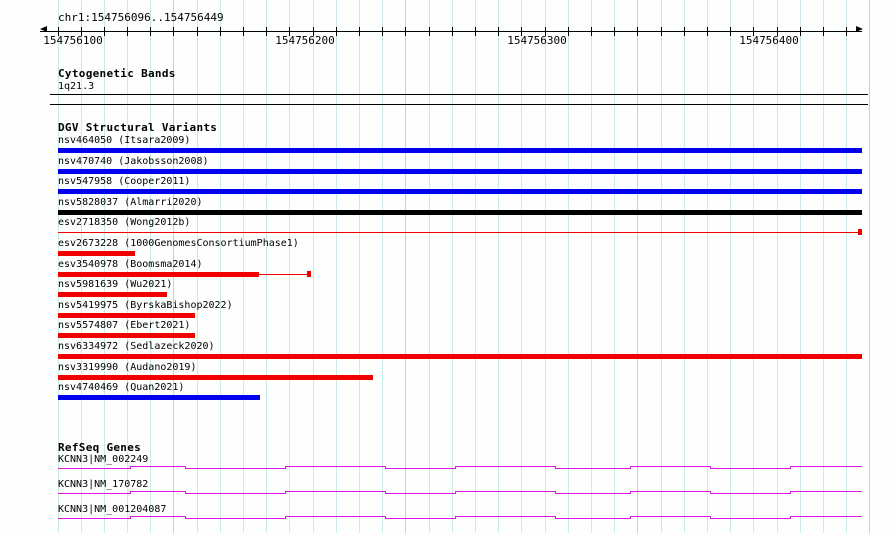 This screenshot has width=890, height=533. Describe the element at coordinates (124, 222) in the screenshot. I see `variant-label: esv2718350 (Wong2012b)` at that location.